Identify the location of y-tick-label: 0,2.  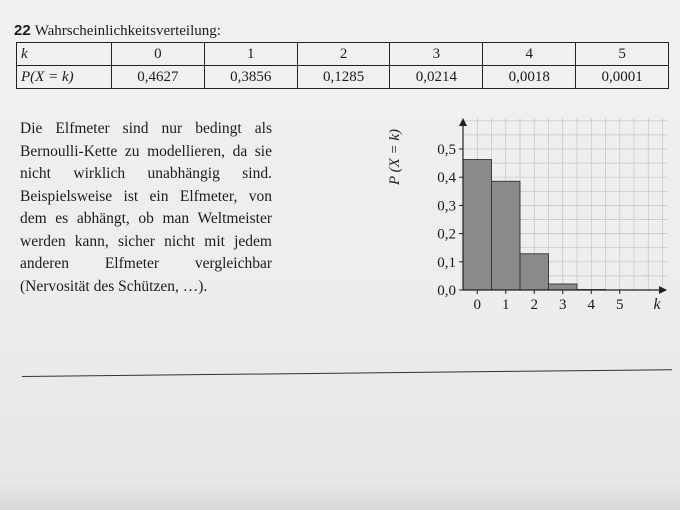
(446, 235).